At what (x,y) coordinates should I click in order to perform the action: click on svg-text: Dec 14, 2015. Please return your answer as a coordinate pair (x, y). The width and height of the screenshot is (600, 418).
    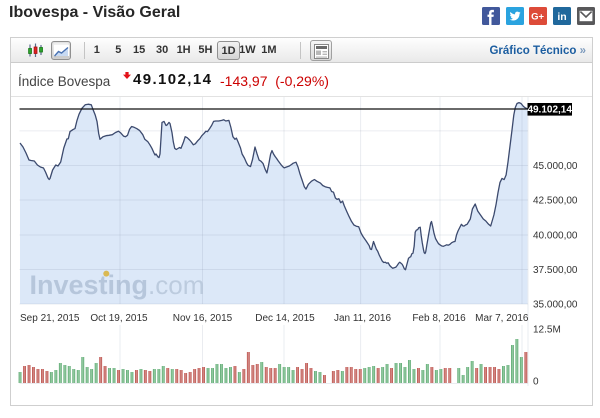
    Looking at the image, I should click on (285, 318).